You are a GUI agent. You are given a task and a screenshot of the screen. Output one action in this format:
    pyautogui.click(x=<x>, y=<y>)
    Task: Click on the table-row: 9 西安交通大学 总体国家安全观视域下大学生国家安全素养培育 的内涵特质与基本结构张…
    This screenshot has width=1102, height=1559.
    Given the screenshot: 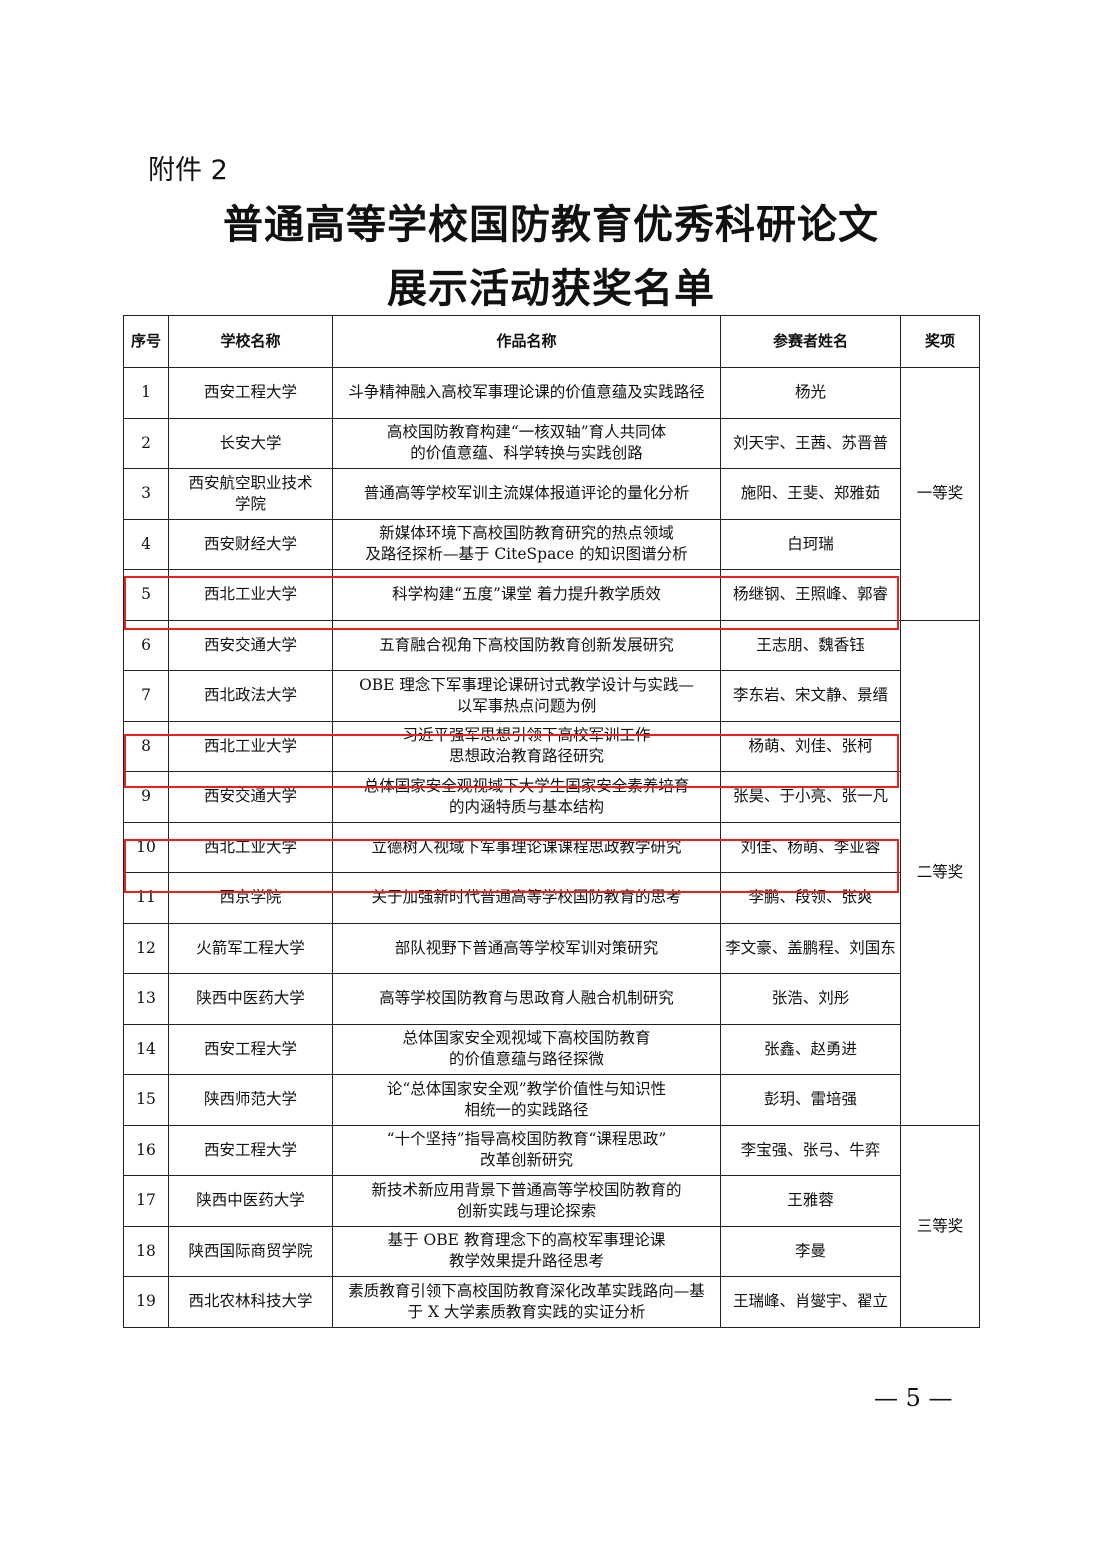 What is the action you would take?
    pyautogui.click(x=551, y=797)
    